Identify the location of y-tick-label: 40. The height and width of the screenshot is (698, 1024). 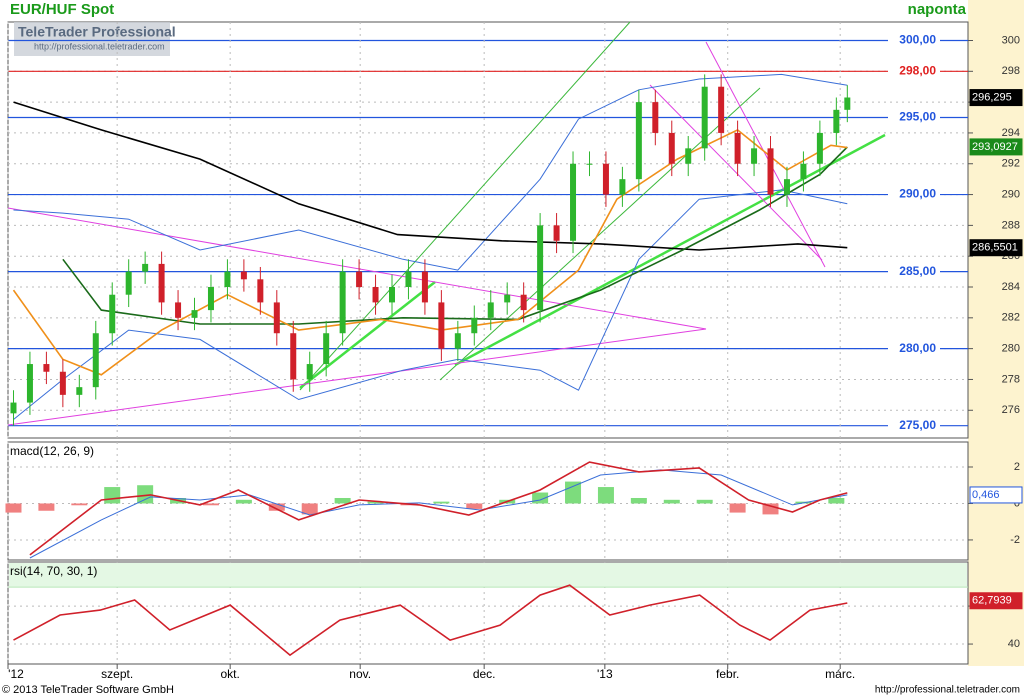
(1014, 644).